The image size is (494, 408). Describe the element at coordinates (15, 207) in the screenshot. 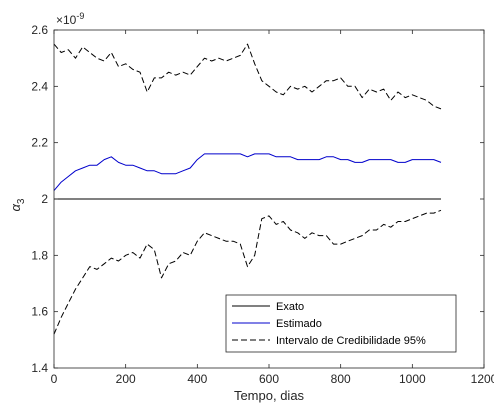

I see `y-axis-label-base: α` at that location.